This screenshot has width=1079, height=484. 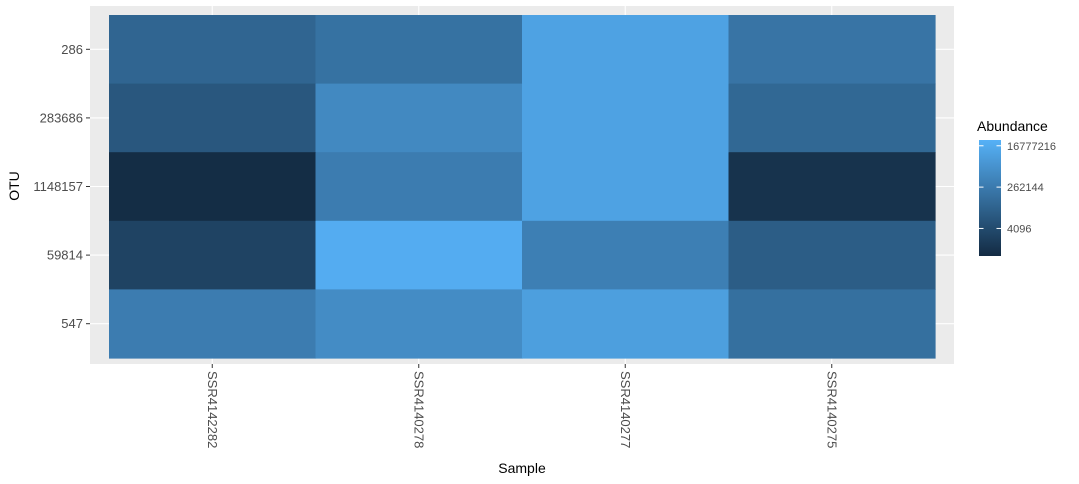 I want to click on legend-tick-label: 4096, so click(x=1019, y=229).